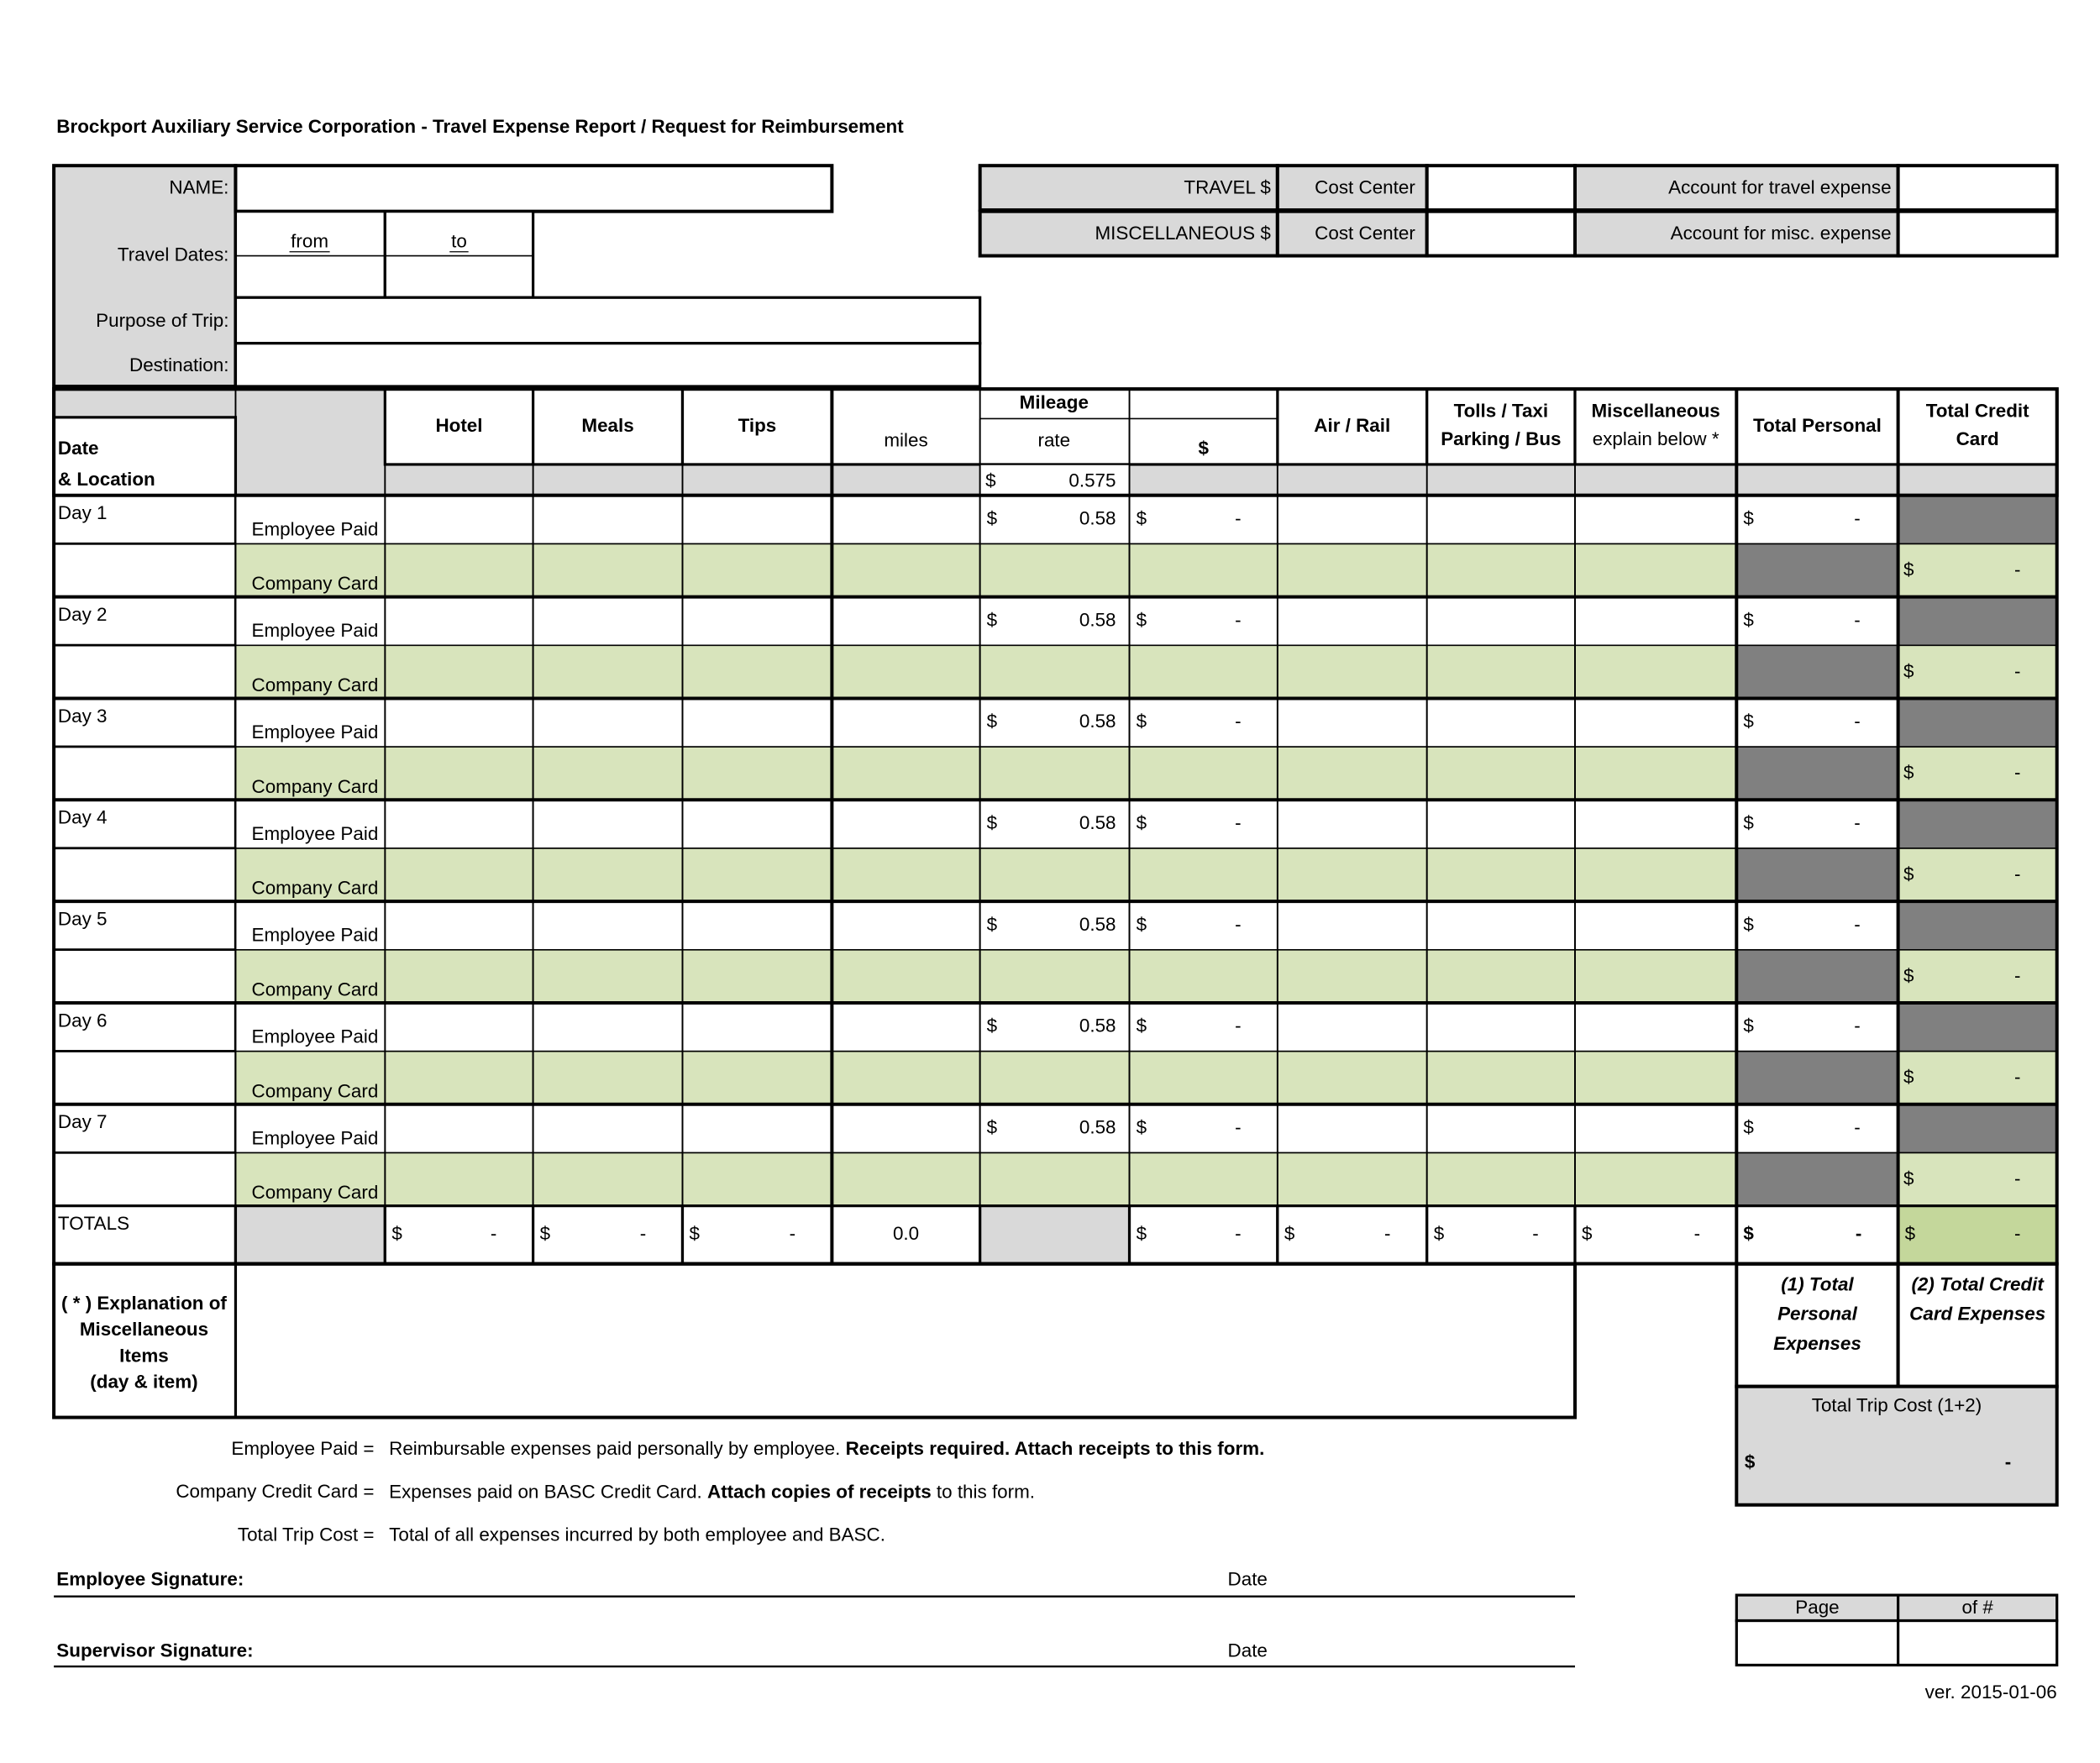  Describe the element at coordinates (458, 425) in the screenshot. I see `column-header: Hotel` at that location.